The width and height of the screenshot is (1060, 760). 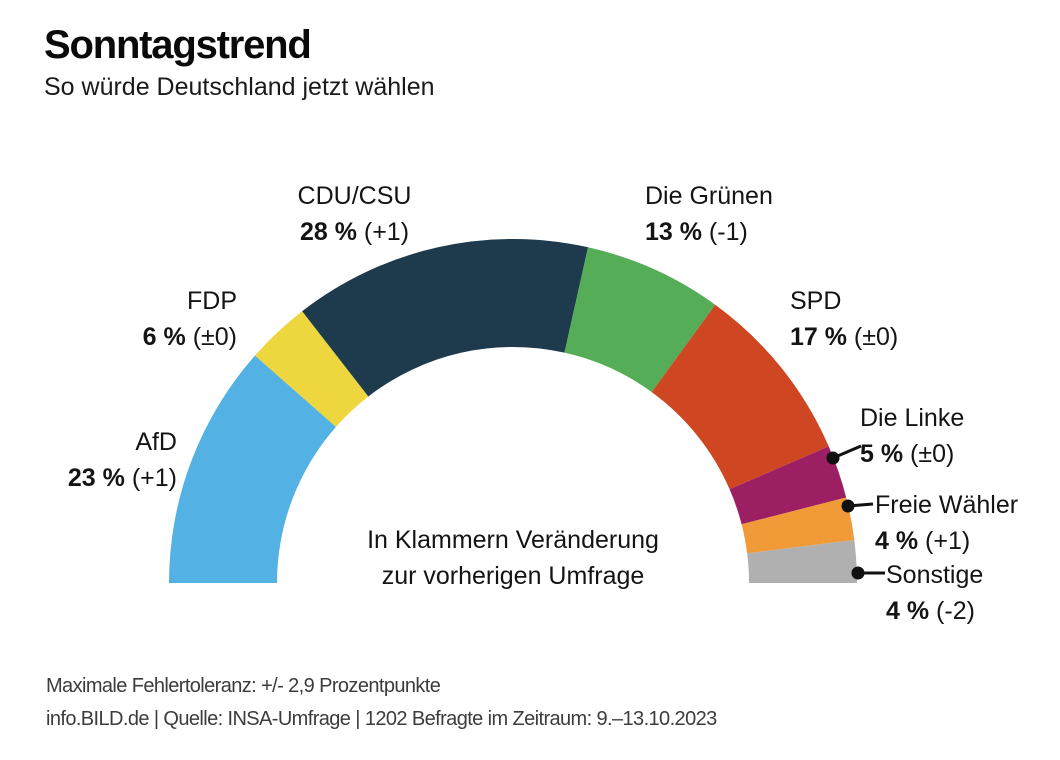 I want to click on party-value: 28 % (+1), so click(x=354, y=232).